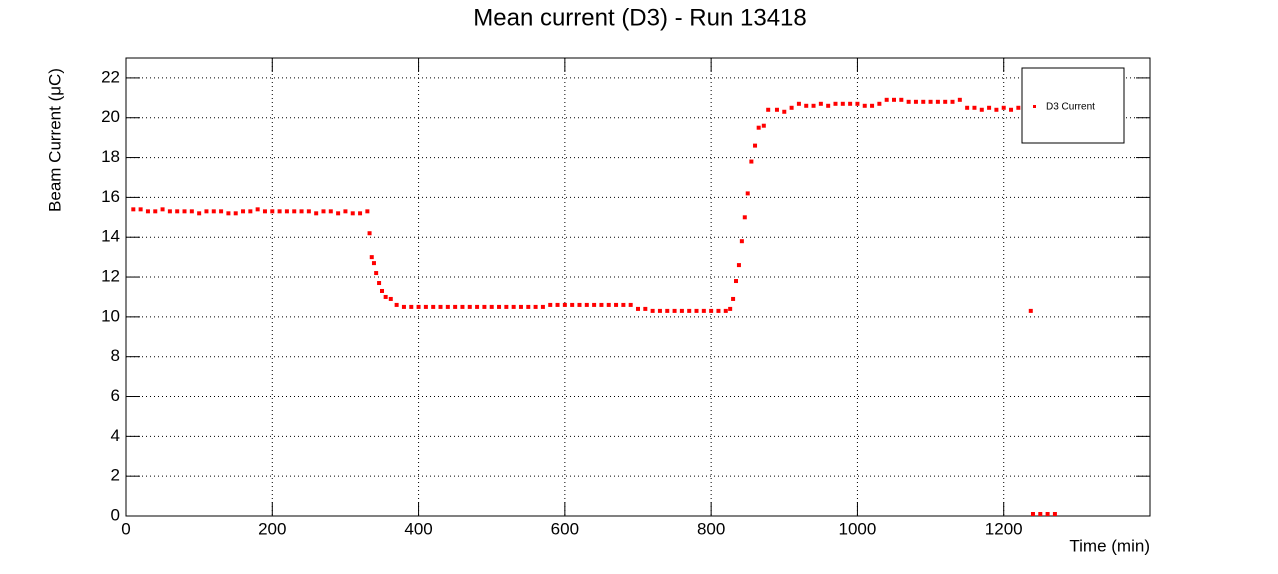 The width and height of the screenshot is (1278, 574). What do you see at coordinates (115, 475) in the screenshot?
I see `y-tick-label: 2` at bounding box center [115, 475].